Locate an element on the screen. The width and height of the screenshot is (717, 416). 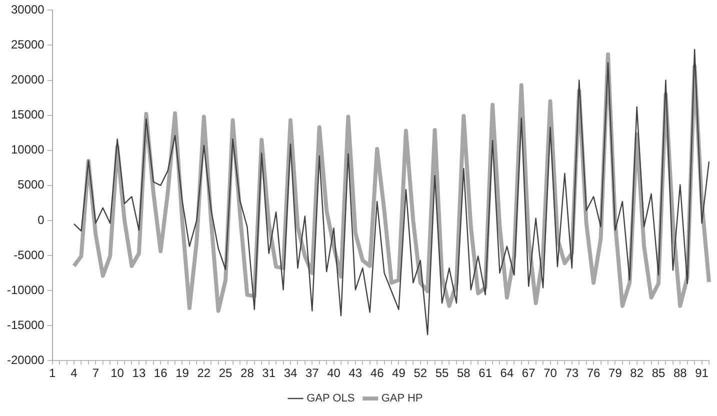
x-tick-label: 28 is located at coordinates (247, 373).